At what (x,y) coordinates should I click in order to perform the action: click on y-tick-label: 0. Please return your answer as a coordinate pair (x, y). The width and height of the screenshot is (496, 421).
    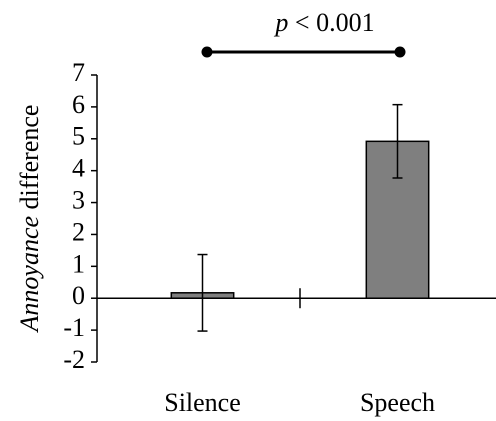
    Looking at the image, I should click on (78, 295).